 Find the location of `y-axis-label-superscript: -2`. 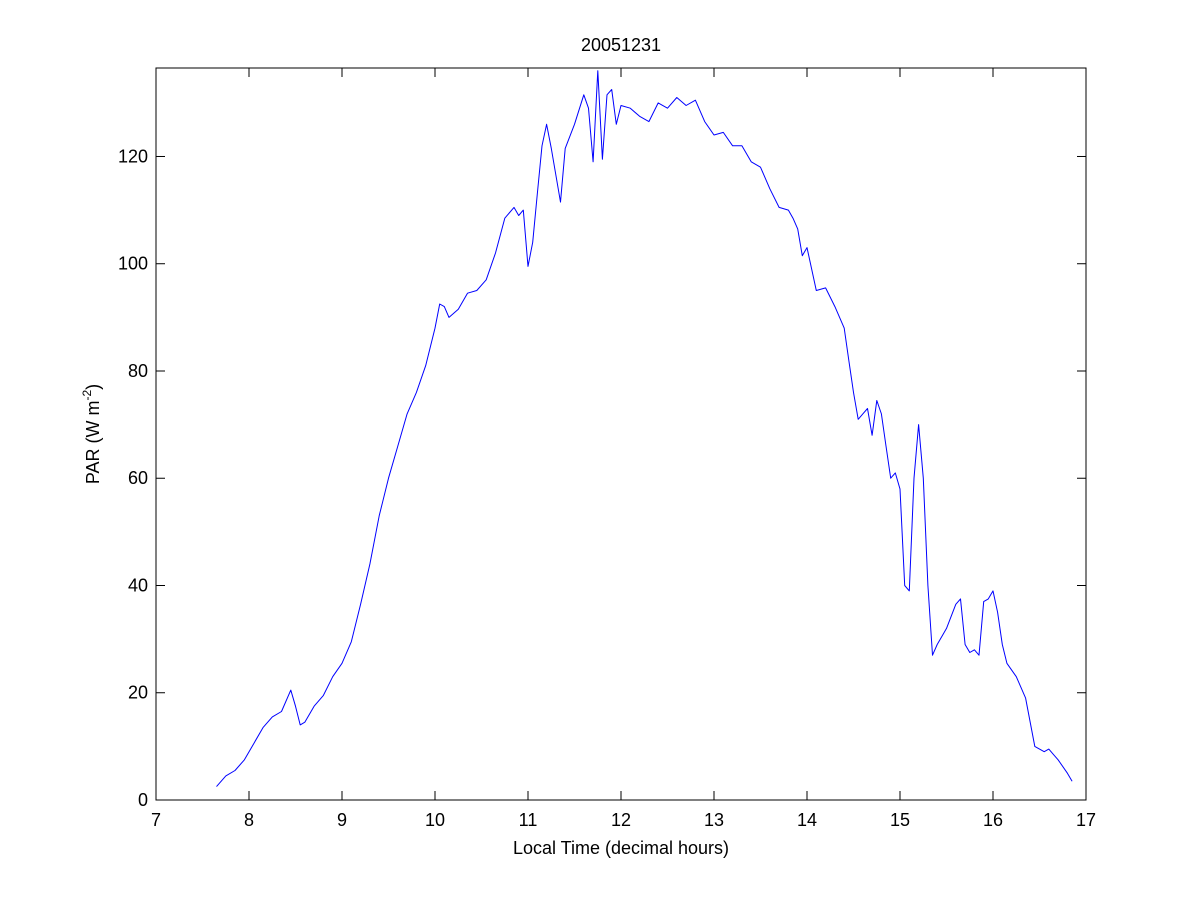

y-axis-label-superscript: -2 is located at coordinates (87, 395).